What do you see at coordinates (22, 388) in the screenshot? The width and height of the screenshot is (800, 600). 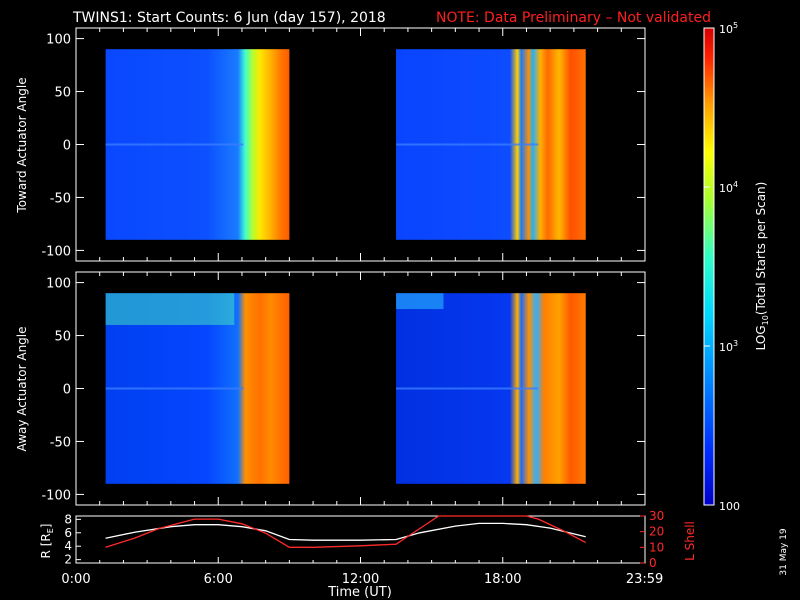 I see `away-y-label: Away Actuator Angle` at bounding box center [22, 388].